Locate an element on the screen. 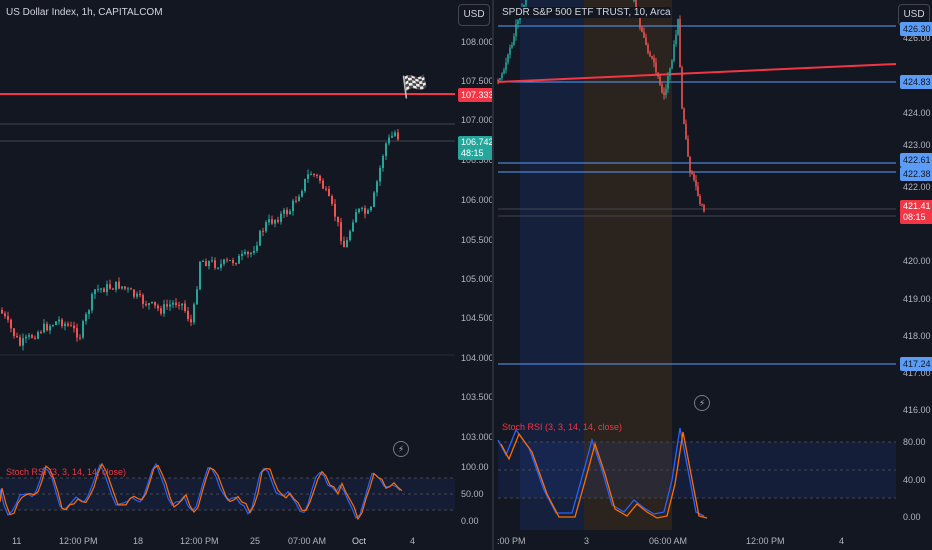  time-label: 07:00 AM is located at coordinates (307, 541).